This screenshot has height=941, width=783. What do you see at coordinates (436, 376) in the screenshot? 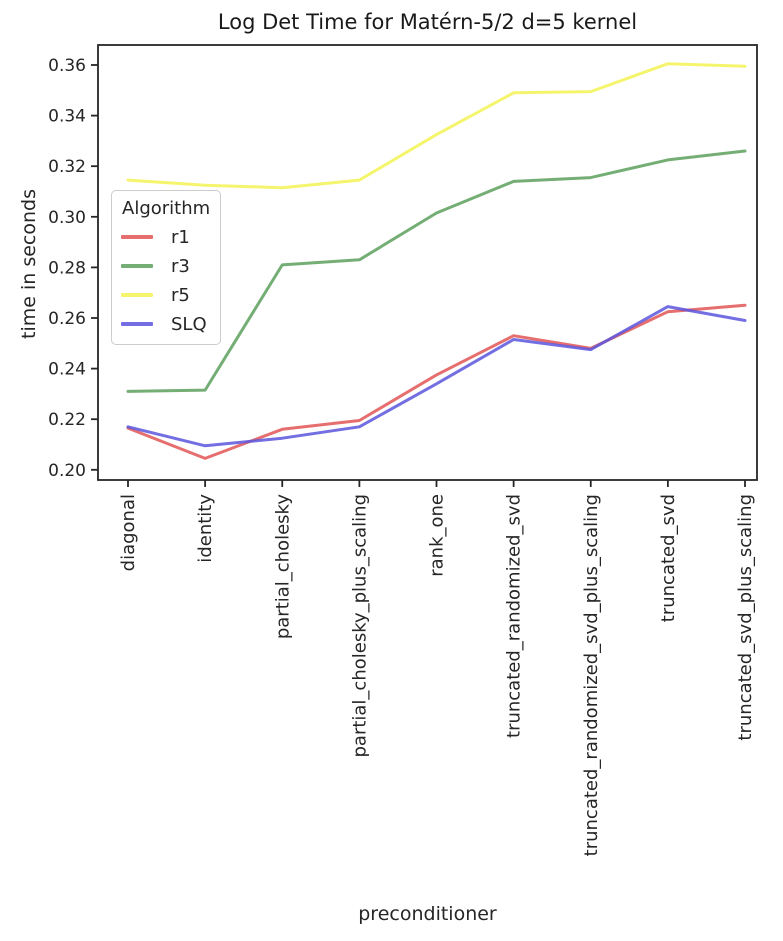
I see `series-line-SLQ` at bounding box center [436, 376].